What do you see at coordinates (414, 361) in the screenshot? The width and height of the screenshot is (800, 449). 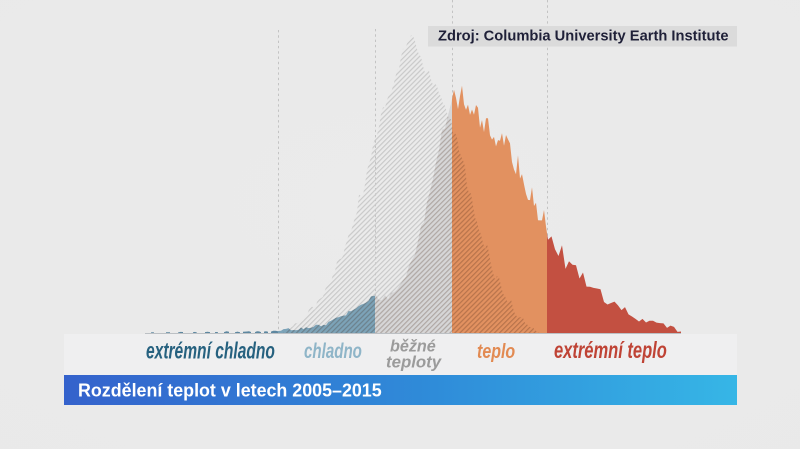 I see `svg-text: teploty` at bounding box center [414, 361].